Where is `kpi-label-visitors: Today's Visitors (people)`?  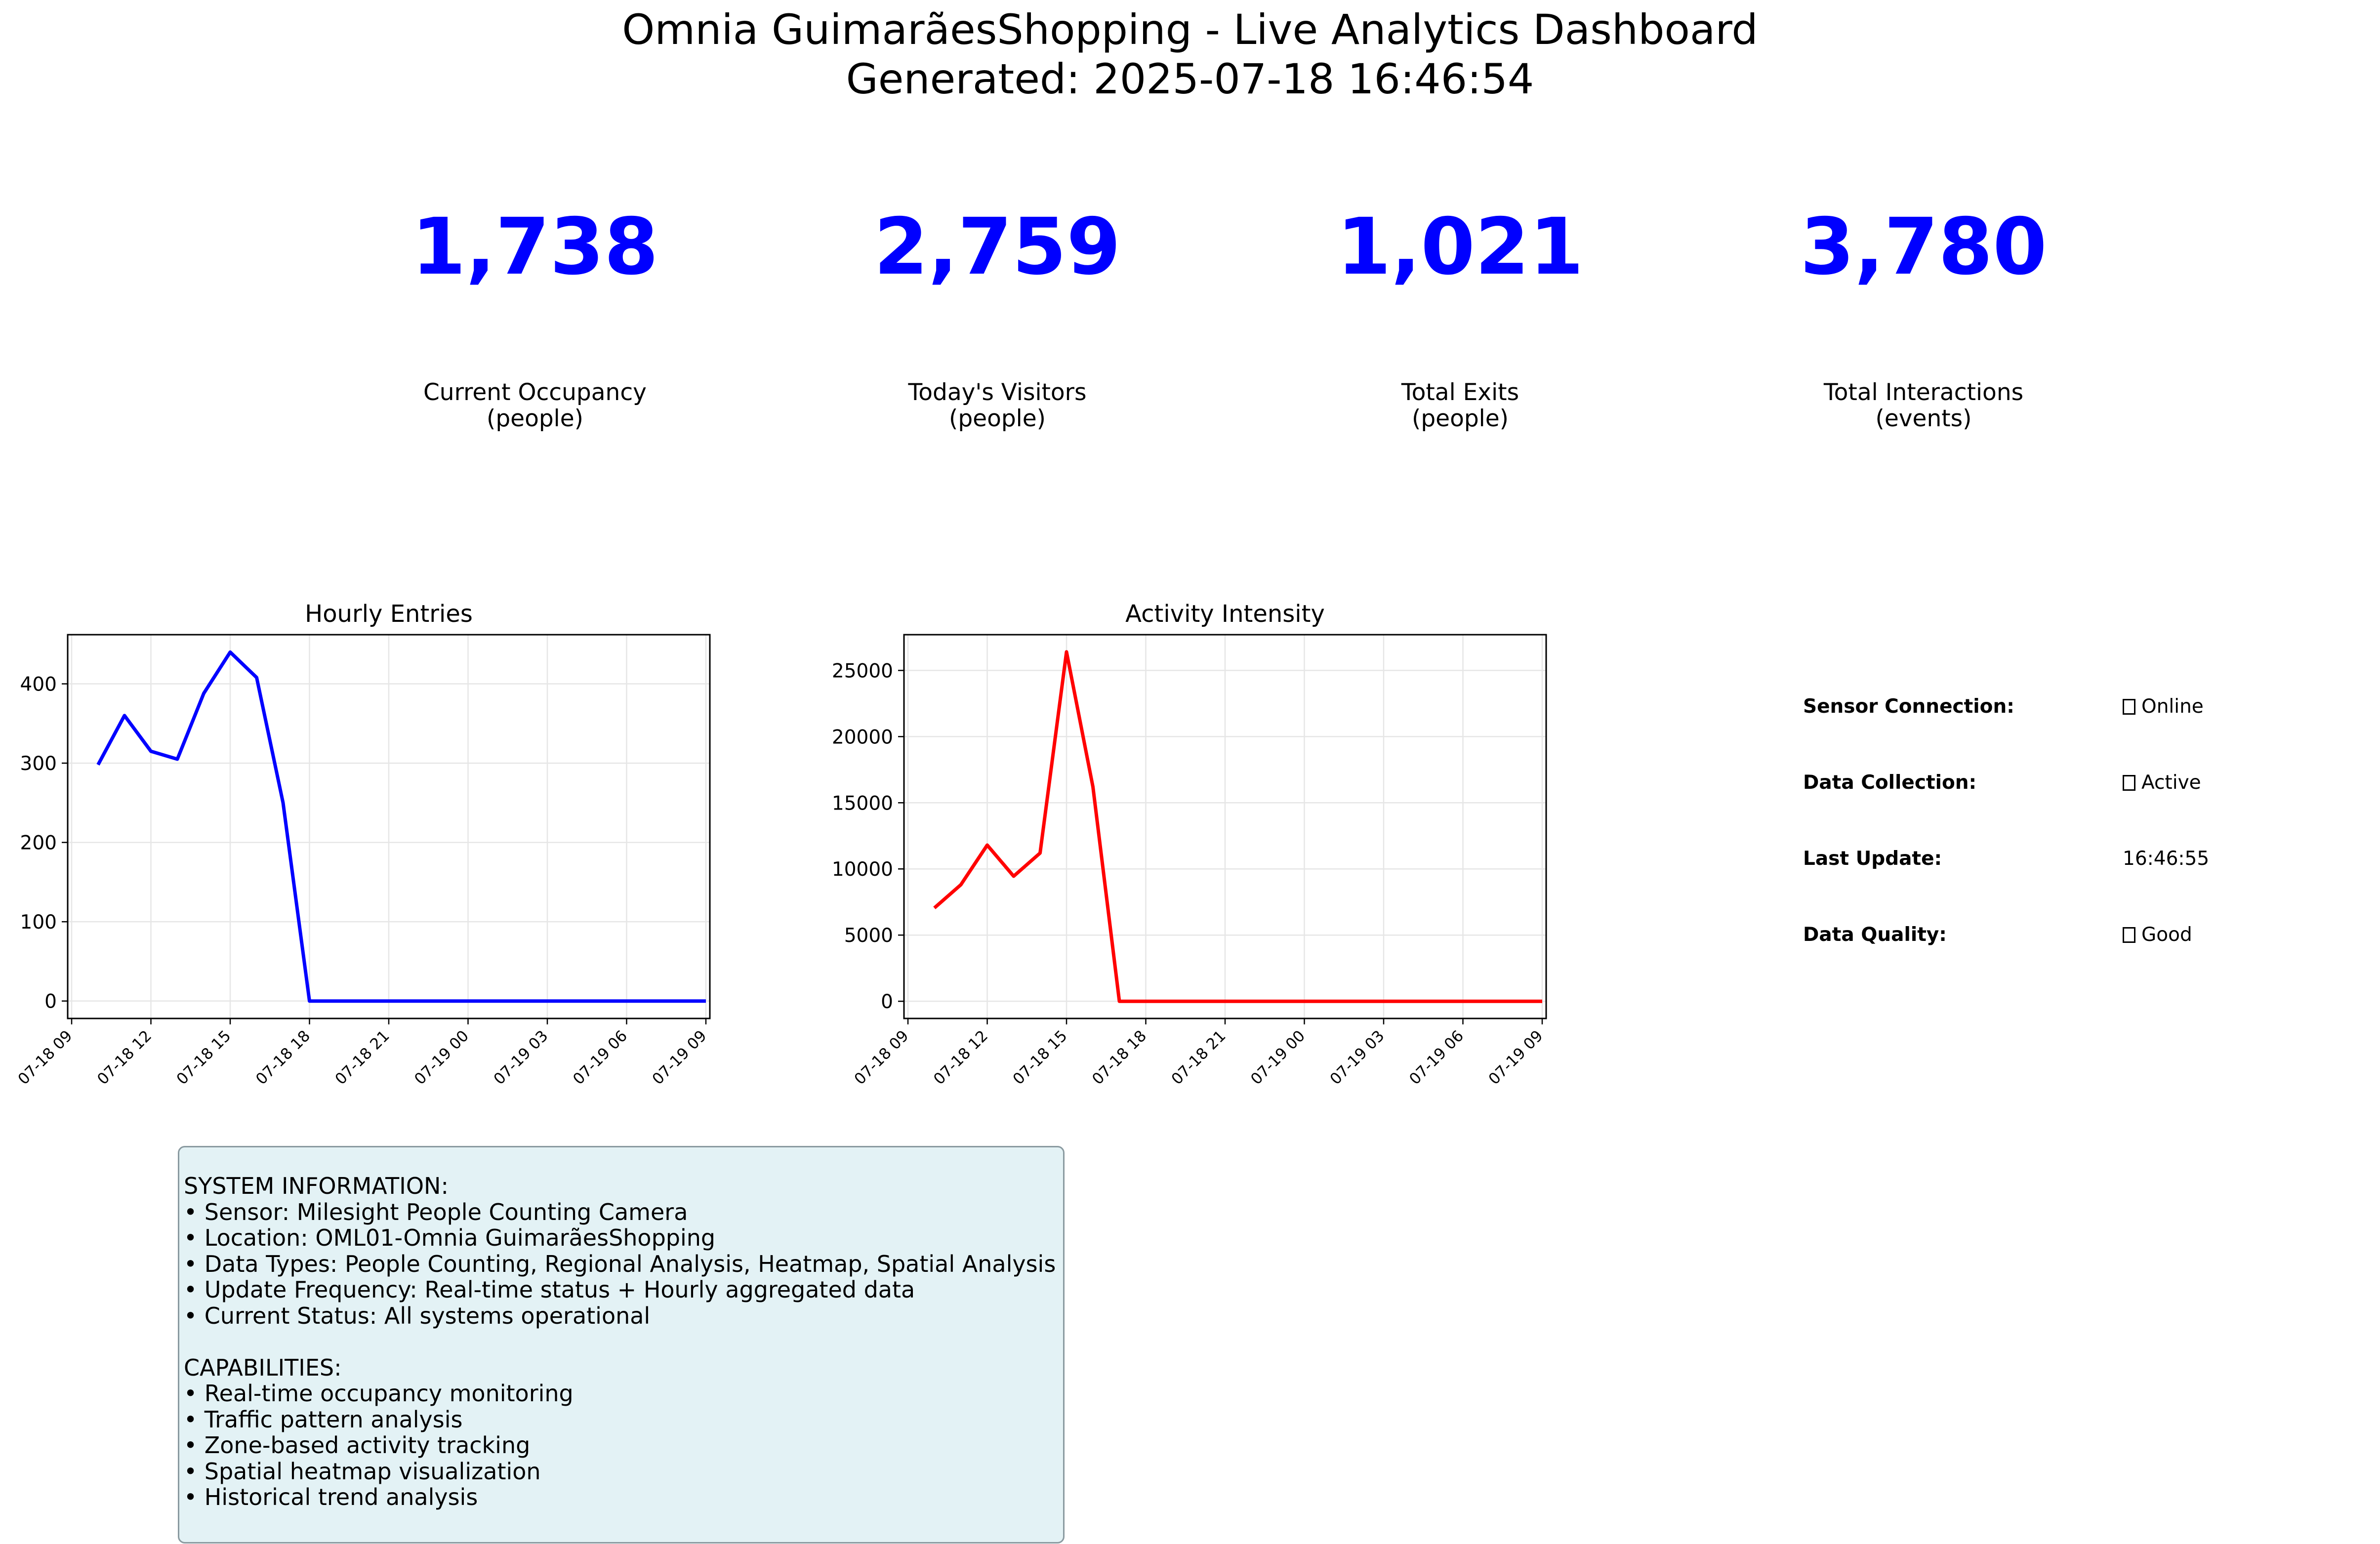 kpi-label-visitors: Today's Visitors (people) is located at coordinates (997, 405).